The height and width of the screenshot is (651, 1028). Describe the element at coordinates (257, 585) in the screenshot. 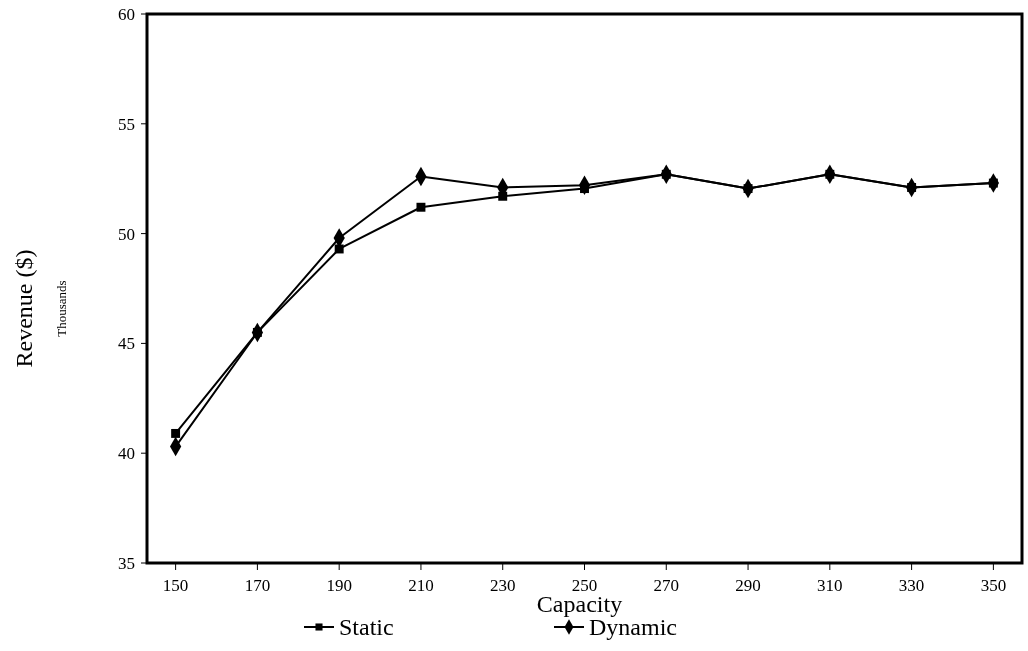

I see `x-tick-label: 170` at that location.